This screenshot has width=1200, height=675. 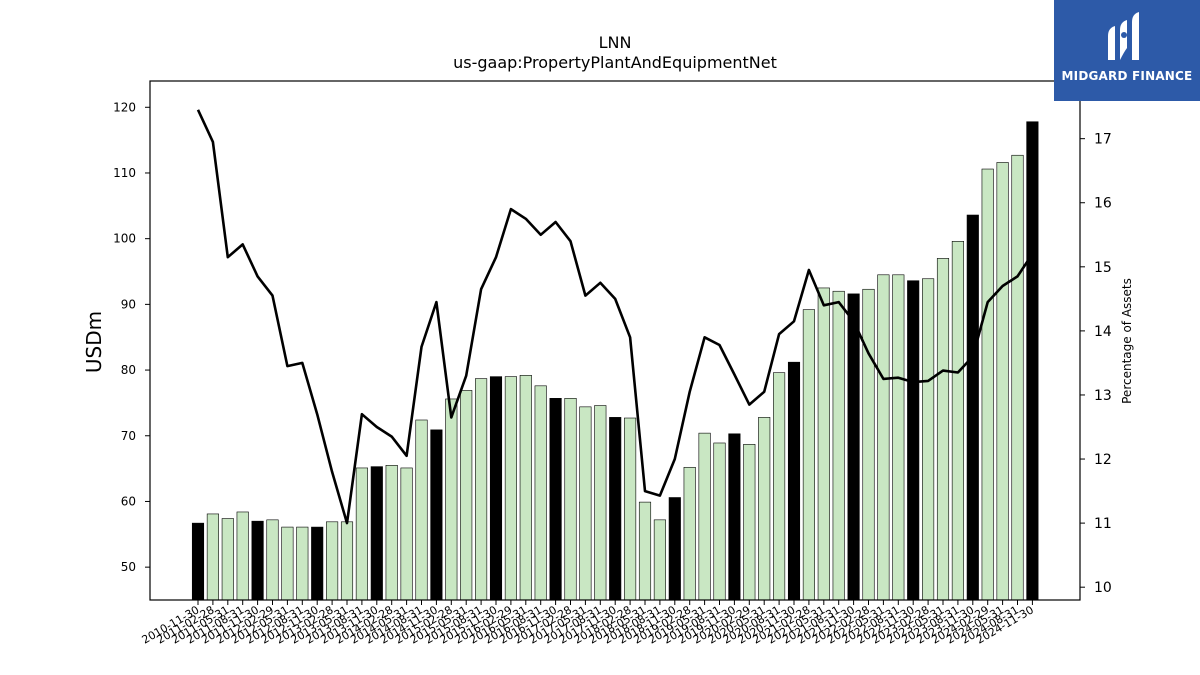 I want to click on y-tick-label-70: 70, so click(x=128, y=436).